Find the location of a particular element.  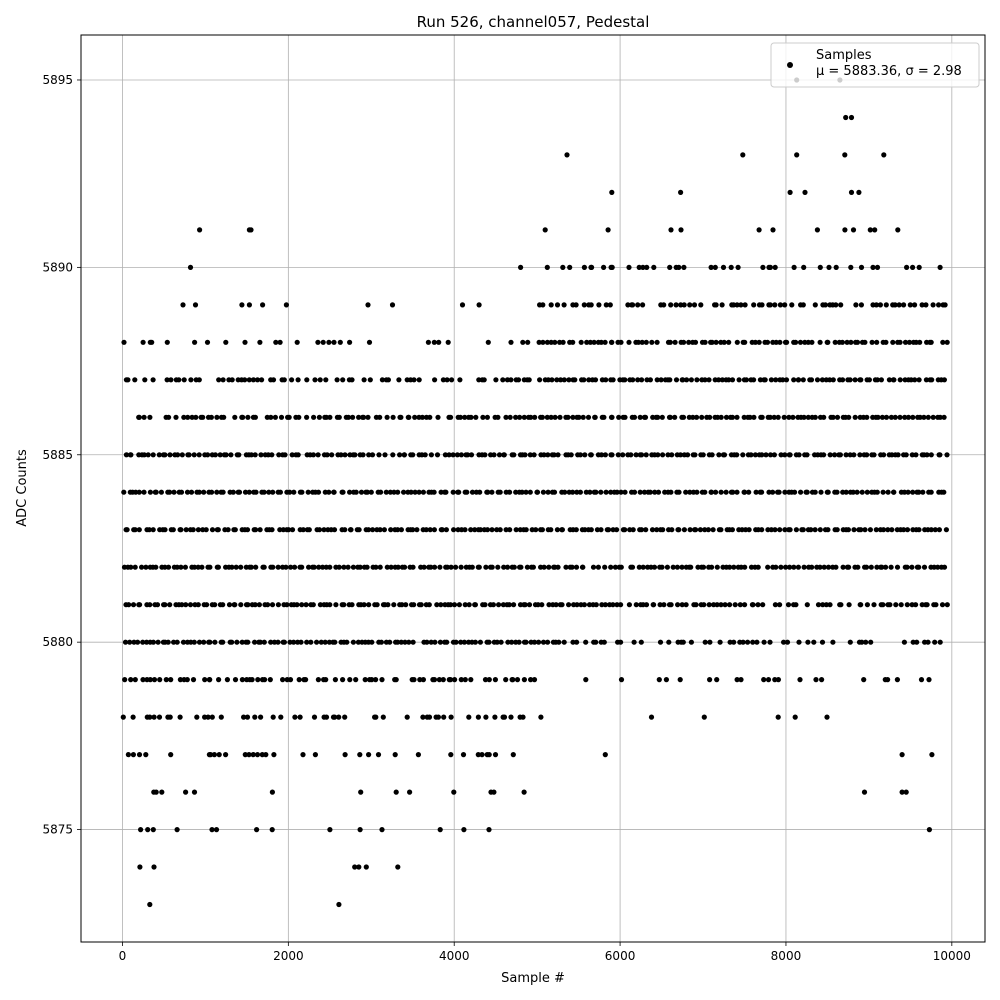

y-tick-label: 5875 is located at coordinates (57, 830).